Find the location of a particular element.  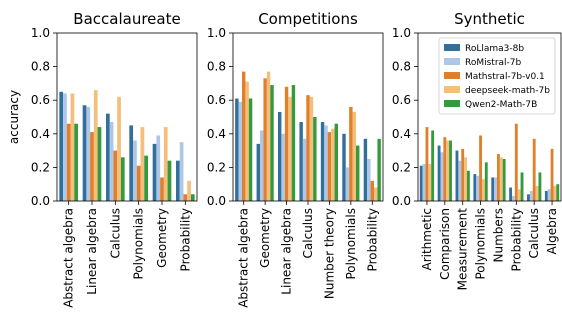

legend-entry: Qwen2-Math-7B is located at coordinates (501, 105).